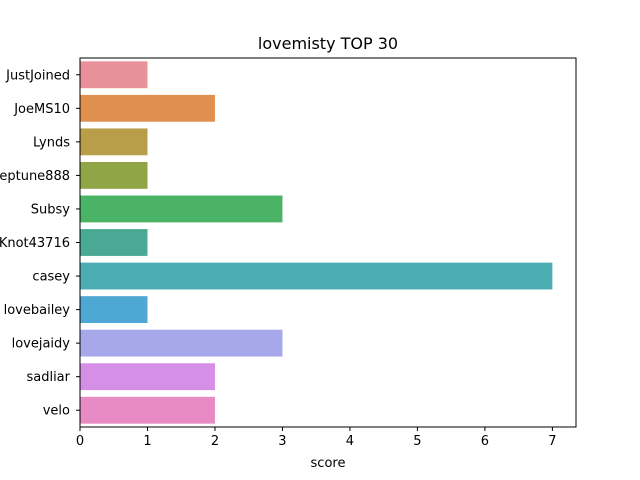  Describe the element at coordinates (51, 209) in the screenshot. I see `y-tick-label: Subsy` at that location.